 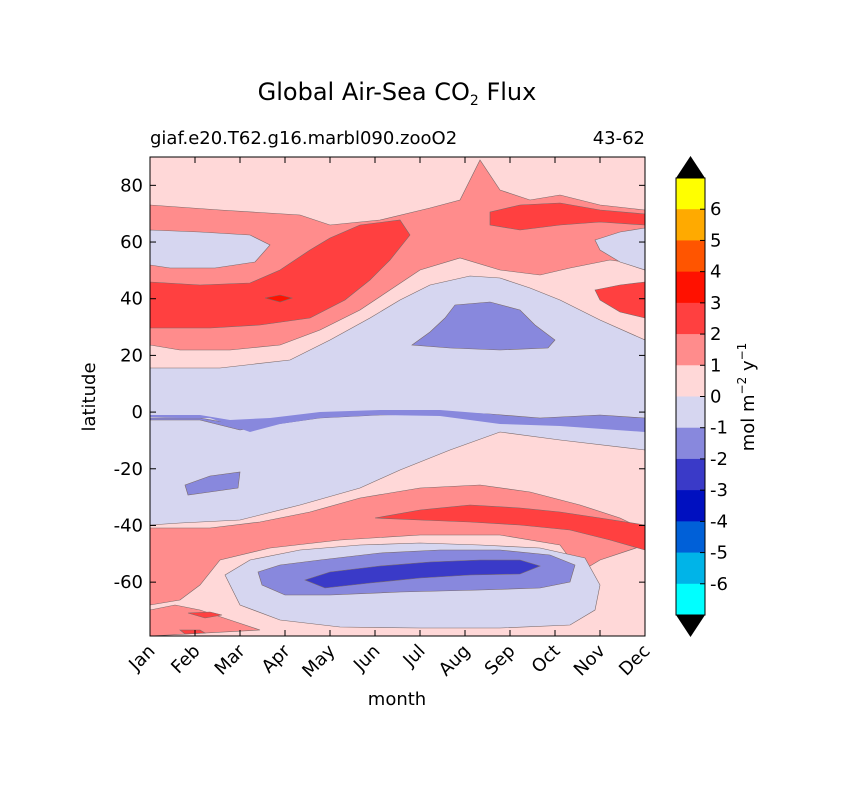 I want to click on years-label: 43-62, so click(x=619, y=138).